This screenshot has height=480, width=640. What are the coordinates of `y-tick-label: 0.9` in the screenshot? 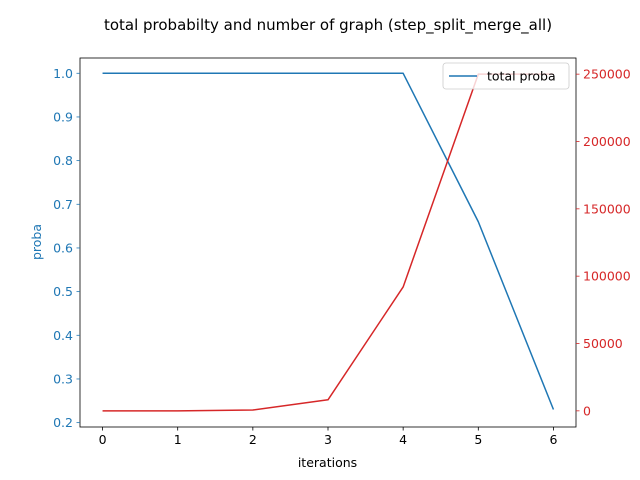 It's located at (63, 116).